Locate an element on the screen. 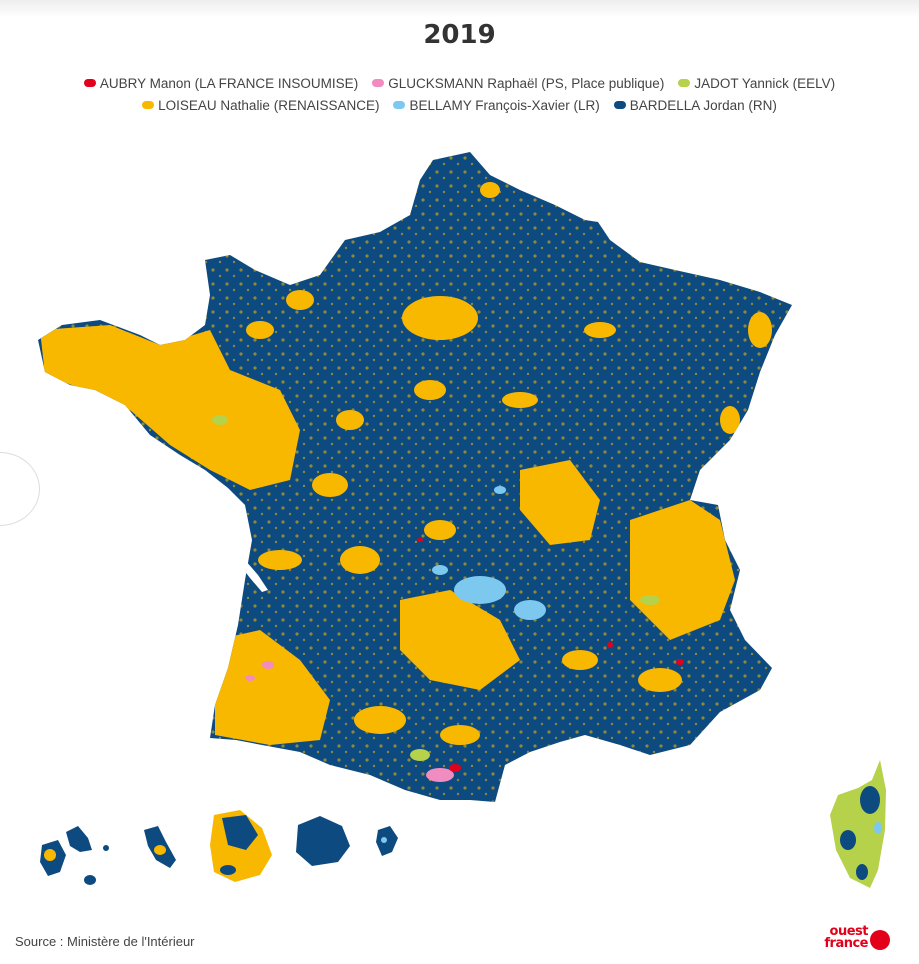 The image size is (919, 964). legend-label-bellamy: BELLAMY François-Xavier (LR) is located at coordinates (504, 105).